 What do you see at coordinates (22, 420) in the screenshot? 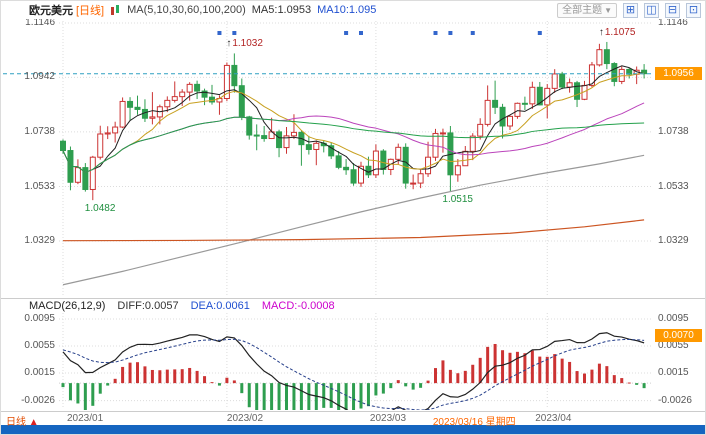
I see `period-selector: 日线 ▲` at bounding box center [22, 420].